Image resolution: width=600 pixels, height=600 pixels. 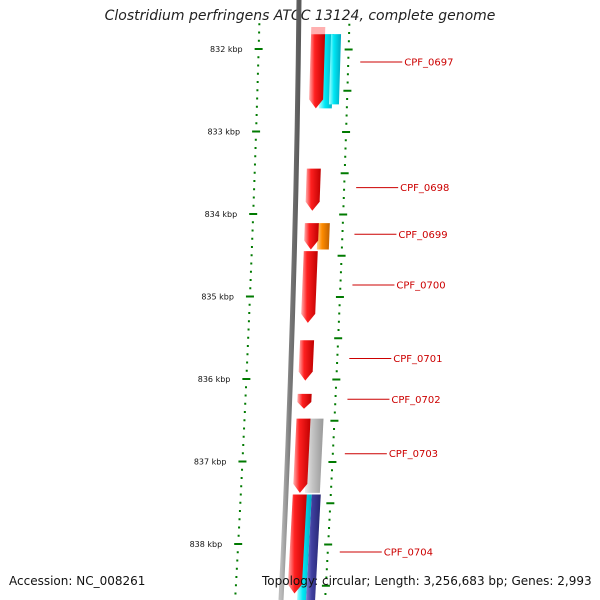 What do you see at coordinates (323, 236) in the screenshot?
I see `homology-block-orange` at bounding box center [323, 236].